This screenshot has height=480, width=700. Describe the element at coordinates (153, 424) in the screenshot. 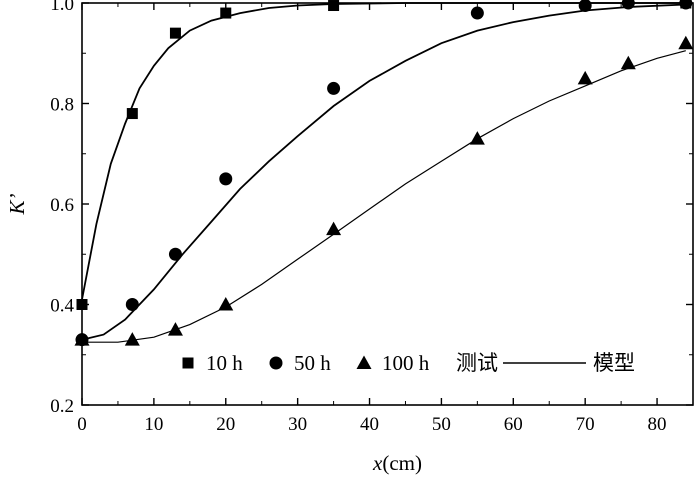

I see `x-tick-label: 10` at that location.